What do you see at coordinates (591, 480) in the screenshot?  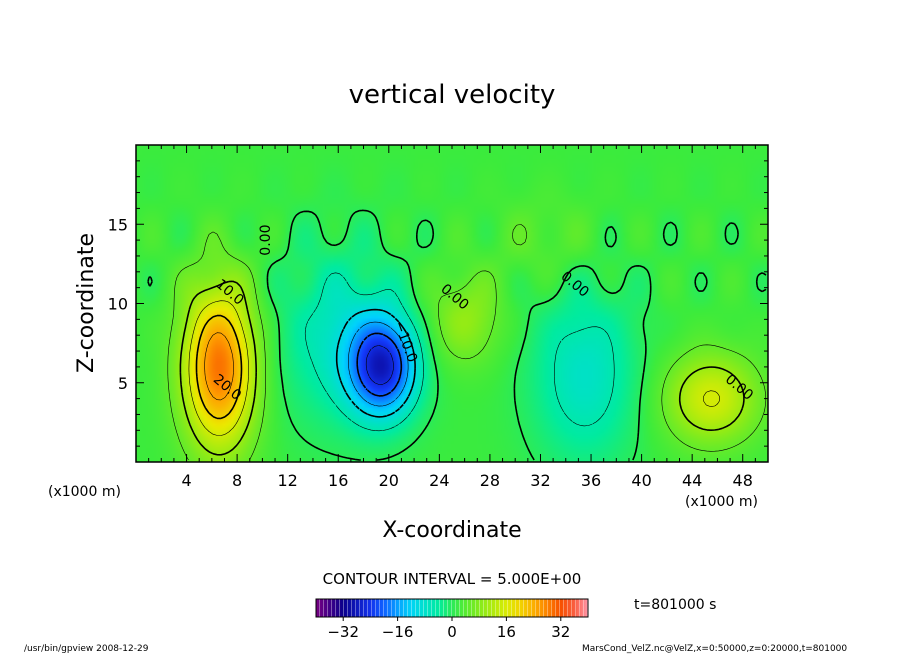 I see `x-tick-label: 36` at bounding box center [591, 480].